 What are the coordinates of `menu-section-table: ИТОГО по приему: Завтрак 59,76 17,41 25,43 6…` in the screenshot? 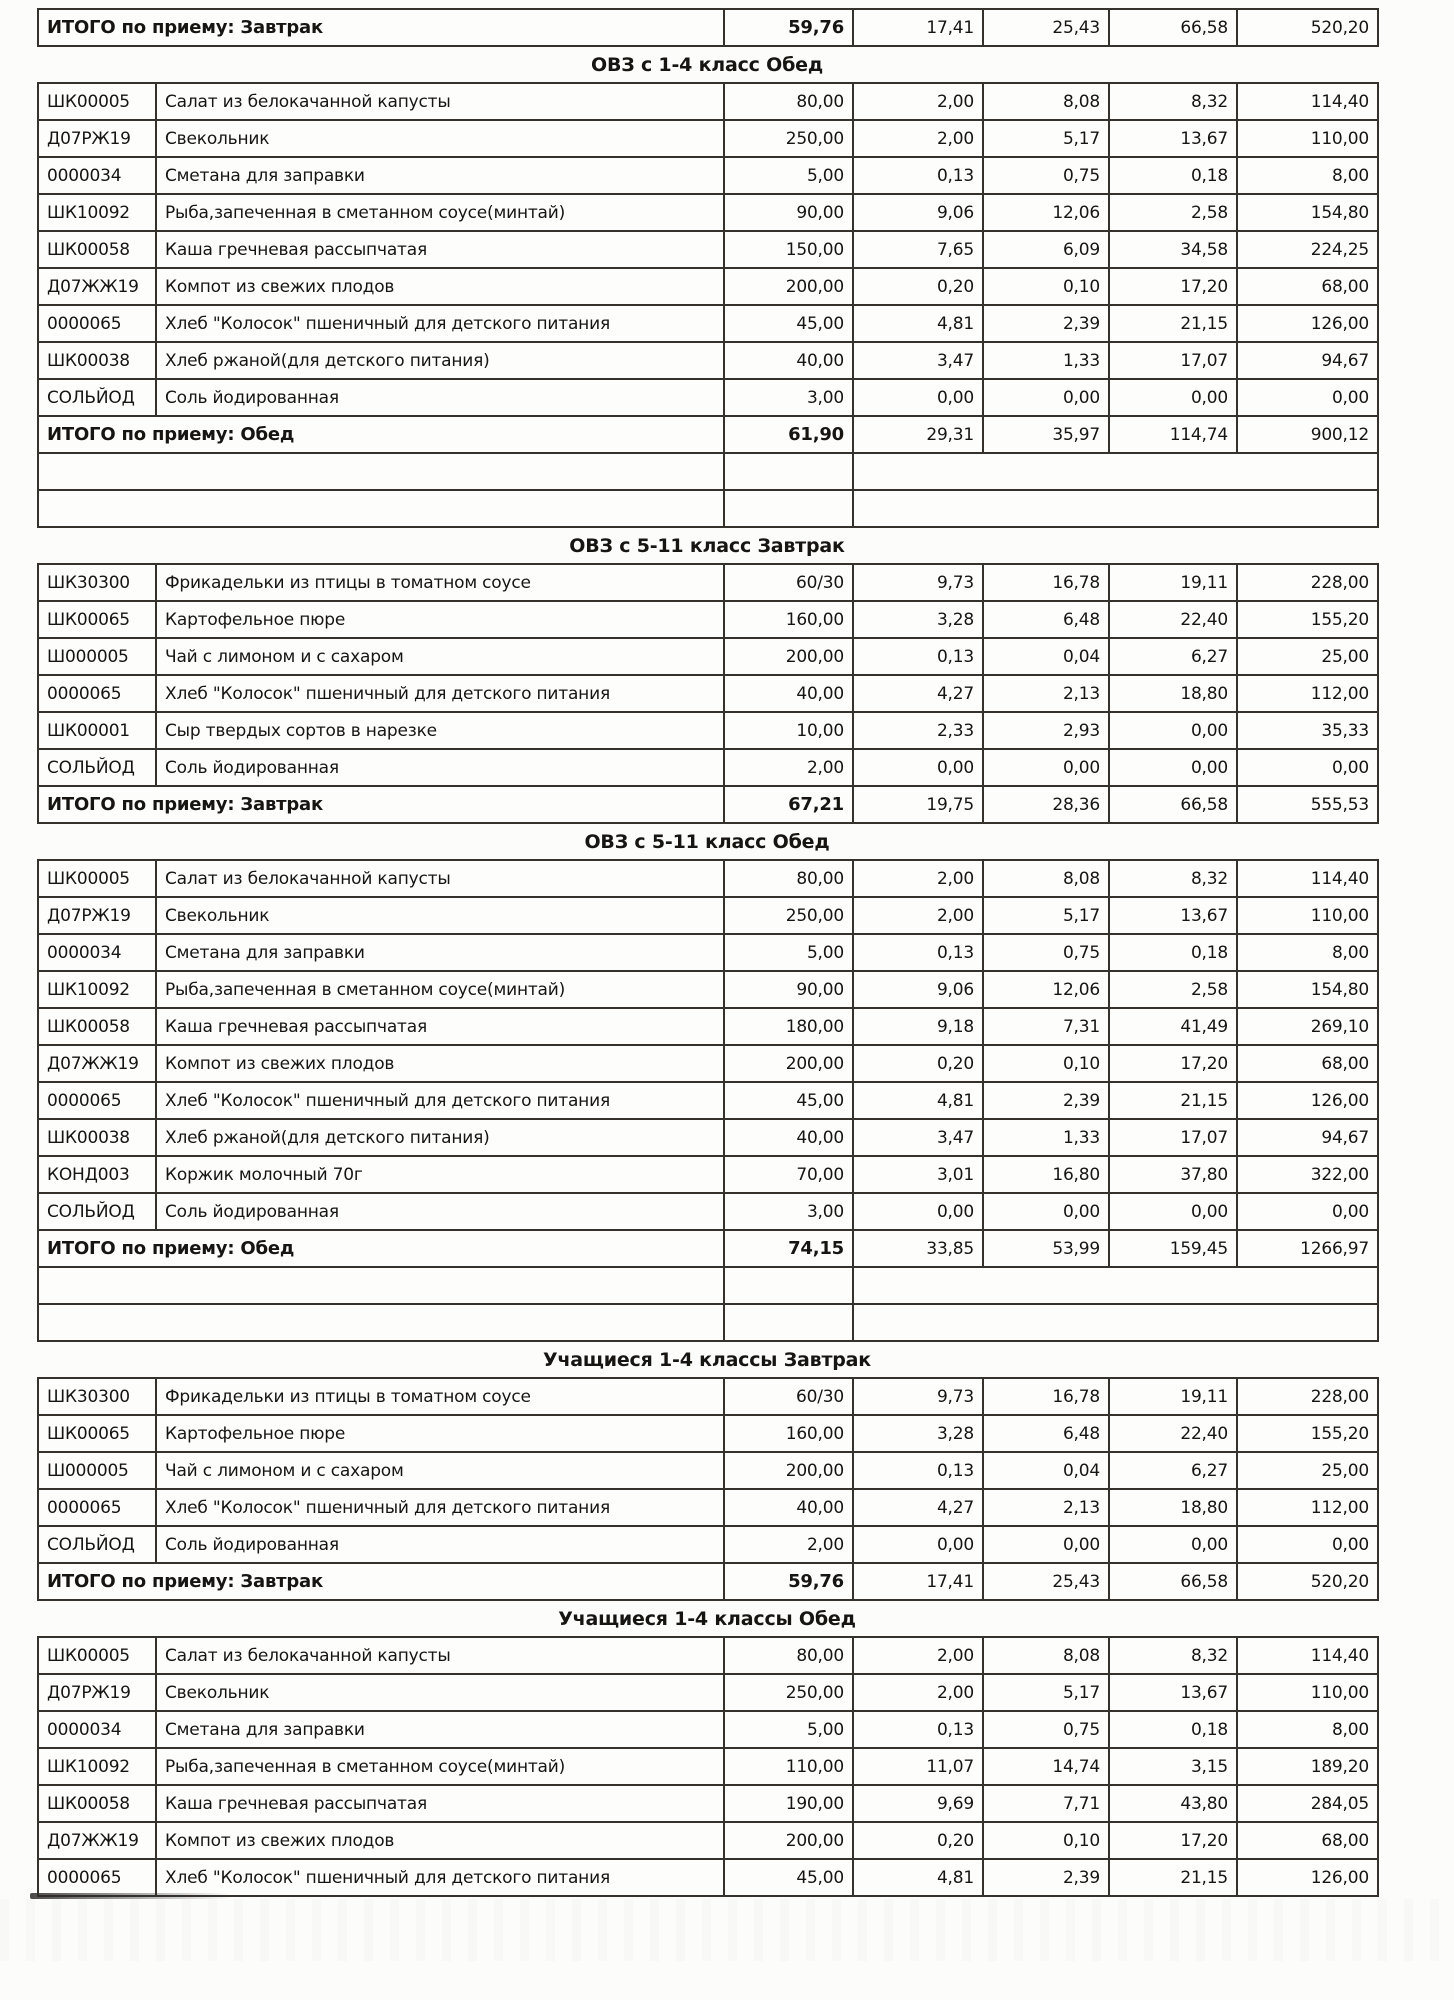 It's located at (708, 27).